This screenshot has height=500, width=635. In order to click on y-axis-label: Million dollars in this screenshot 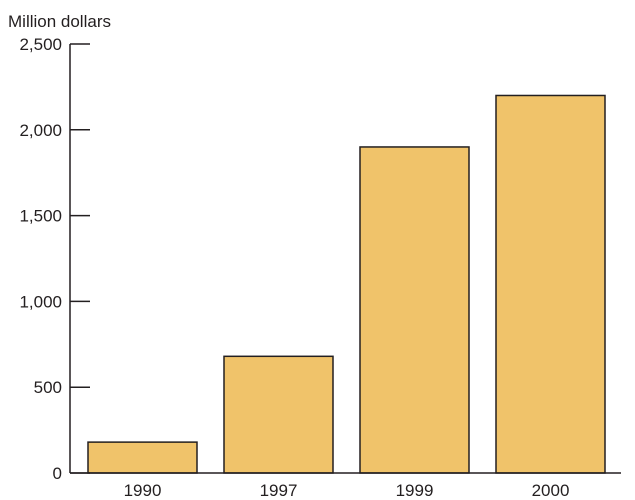, I will do `click(59, 21)`.